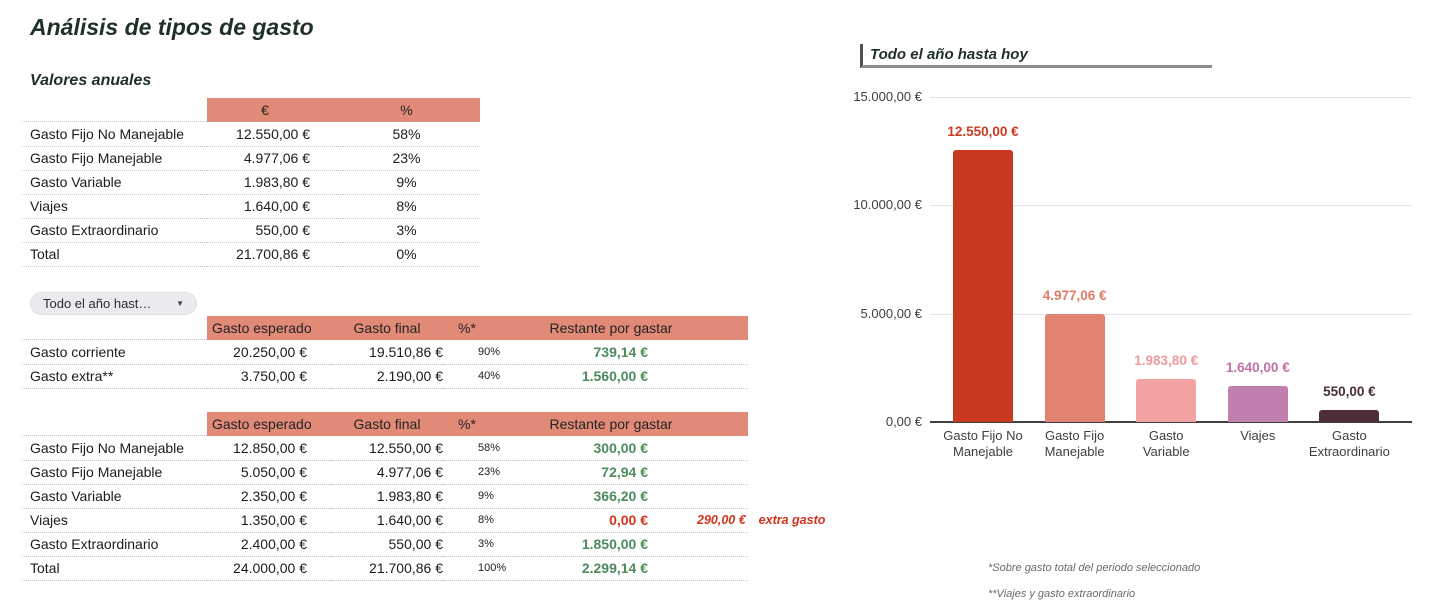  What do you see at coordinates (480, 520) in the screenshot?
I see `percent-cell: 8%` at bounding box center [480, 520].